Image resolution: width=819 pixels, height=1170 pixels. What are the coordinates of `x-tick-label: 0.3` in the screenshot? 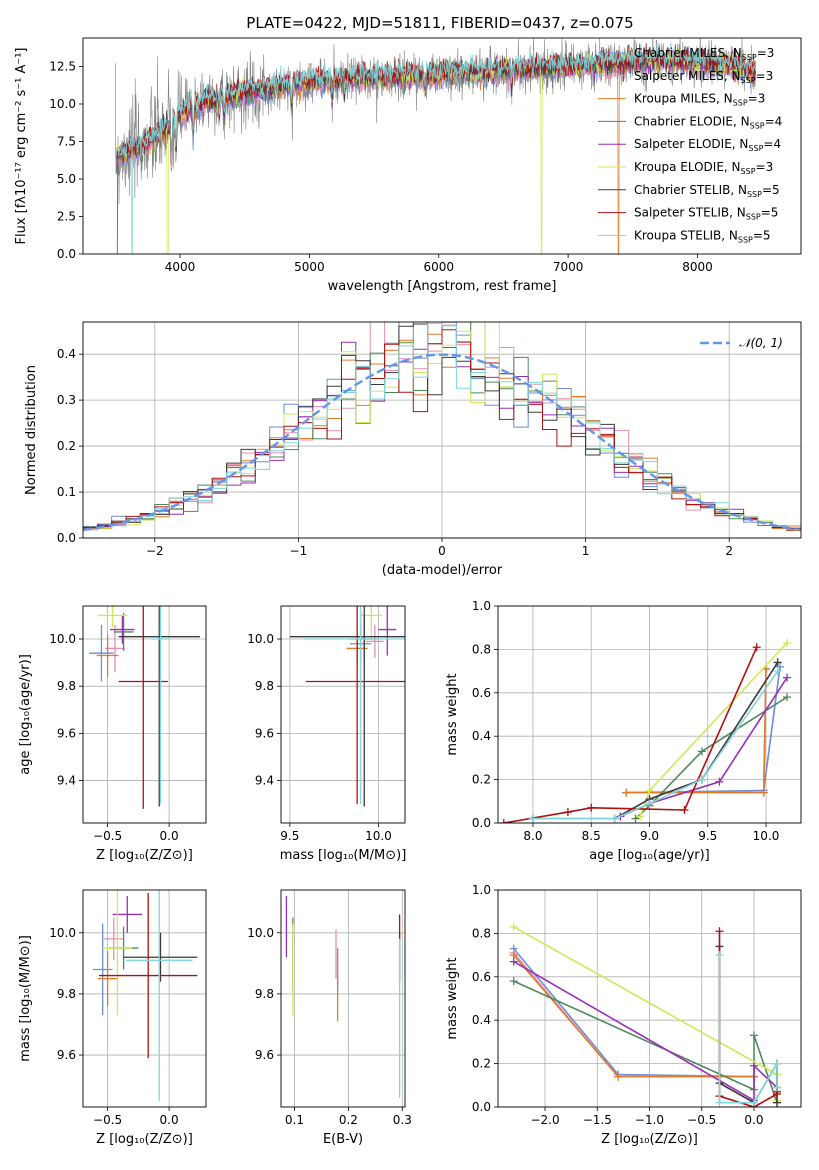 It's located at (402, 1120).